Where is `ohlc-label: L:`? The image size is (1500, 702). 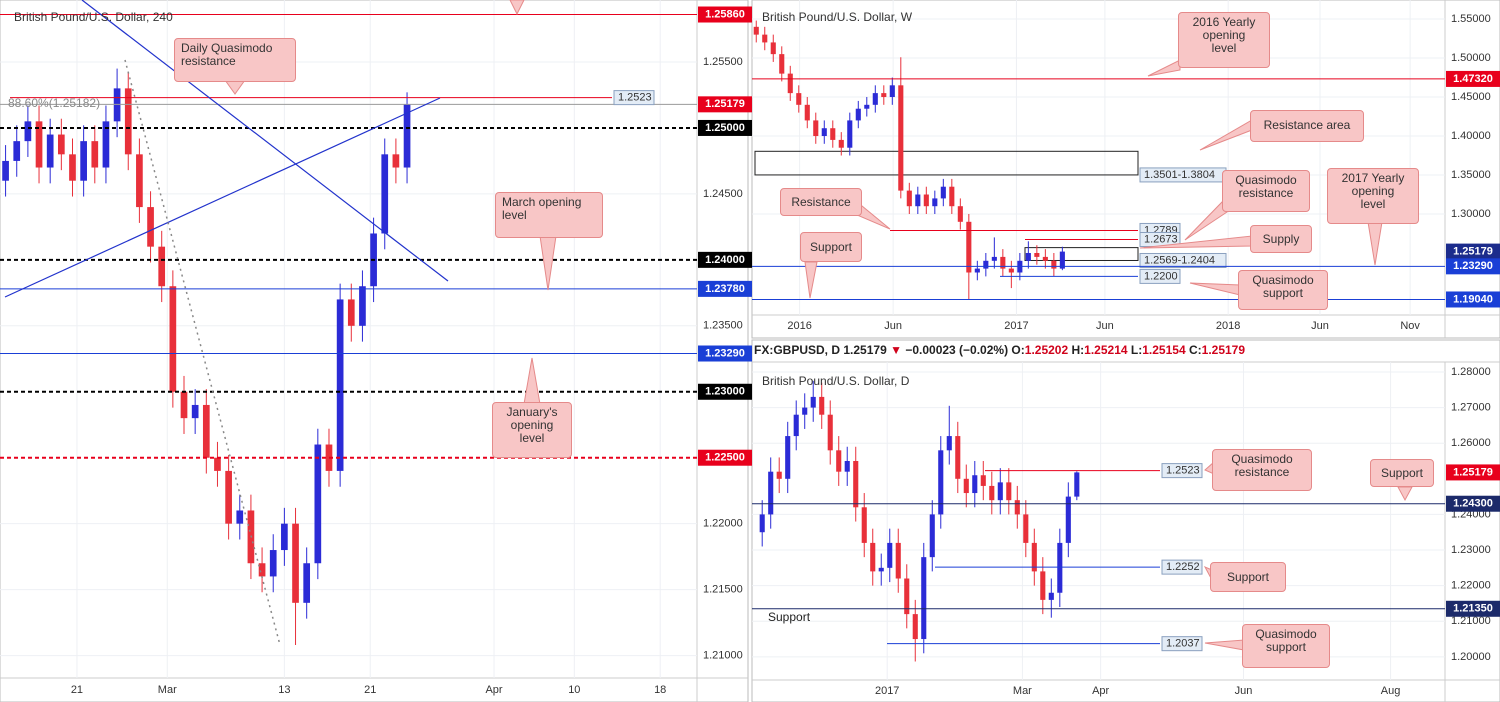
ohlc-label: L: is located at coordinates (1136, 350).